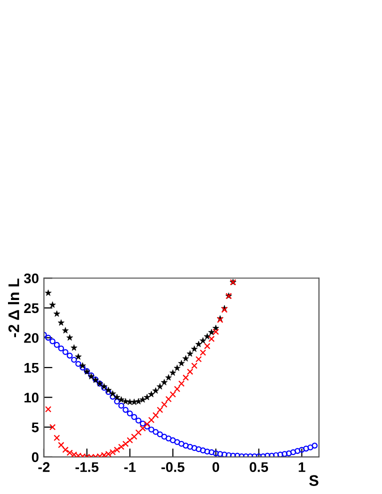 This screenshot has height=494, width=382. I want to click on x-tick-label: -1, so click(130, 467).